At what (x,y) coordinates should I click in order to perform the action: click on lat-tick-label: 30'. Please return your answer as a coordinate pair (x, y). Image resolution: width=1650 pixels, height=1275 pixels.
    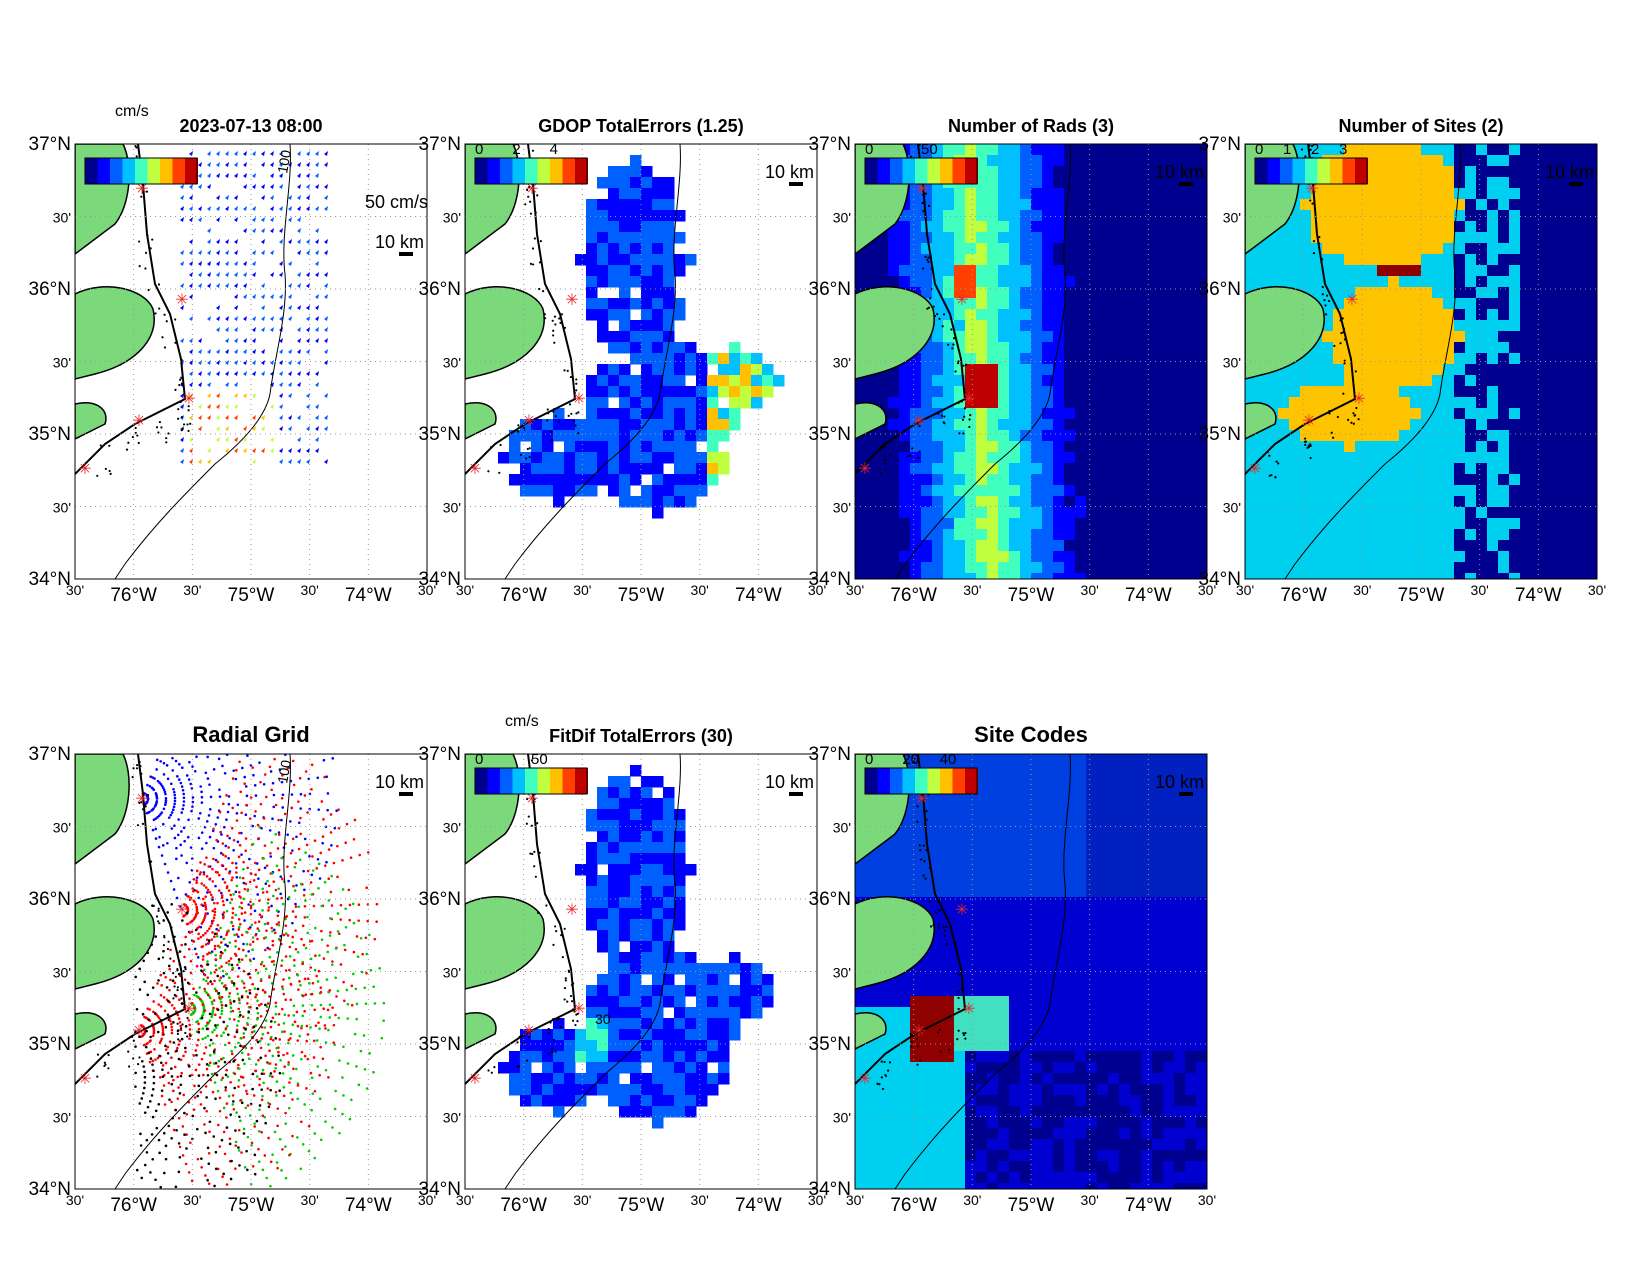
    Looking at the image, I should click on (62, 218).